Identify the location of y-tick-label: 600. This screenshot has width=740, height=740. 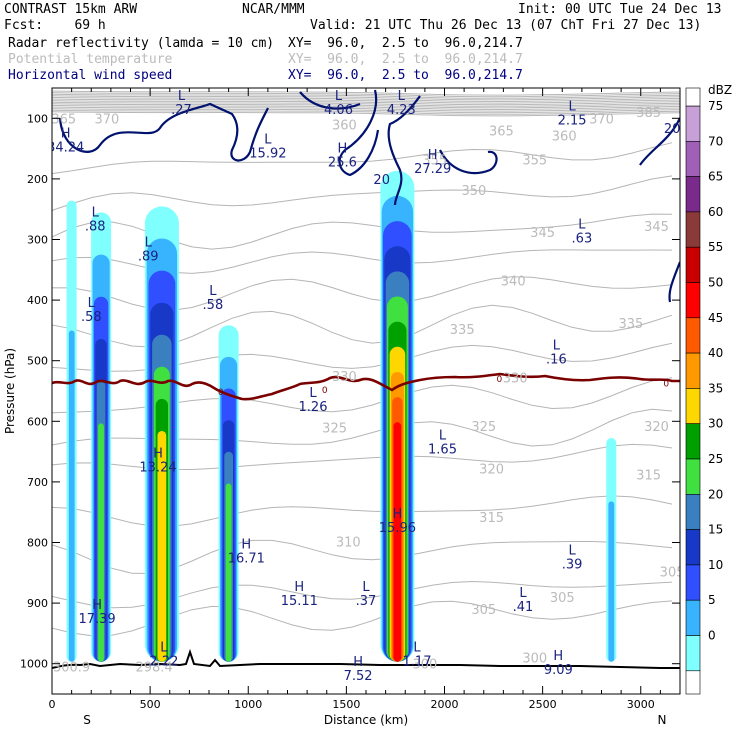
(37, 421).